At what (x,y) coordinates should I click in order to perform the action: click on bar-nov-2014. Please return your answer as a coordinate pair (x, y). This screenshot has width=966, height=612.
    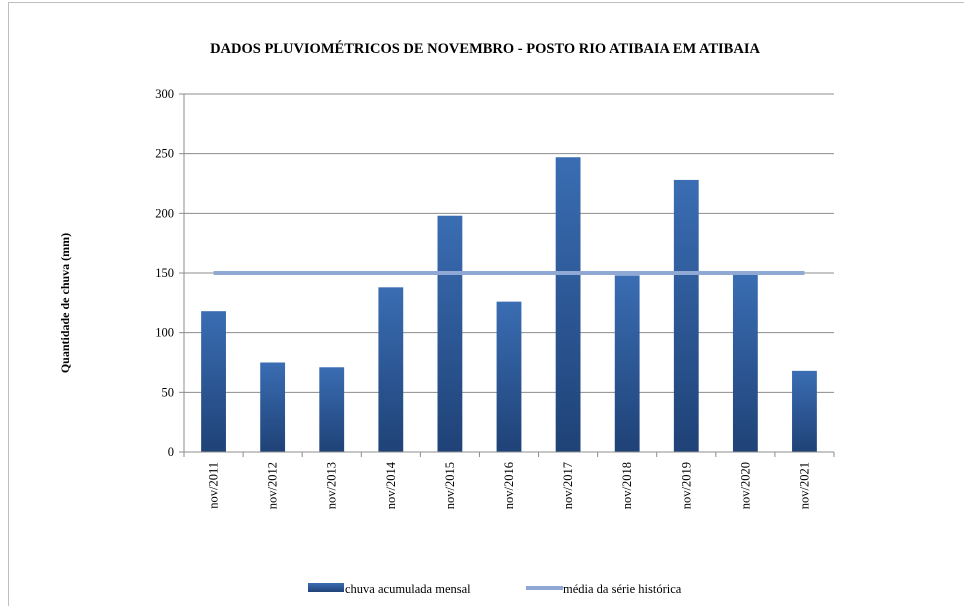
    Looking at the image, I should click on (391, 369).